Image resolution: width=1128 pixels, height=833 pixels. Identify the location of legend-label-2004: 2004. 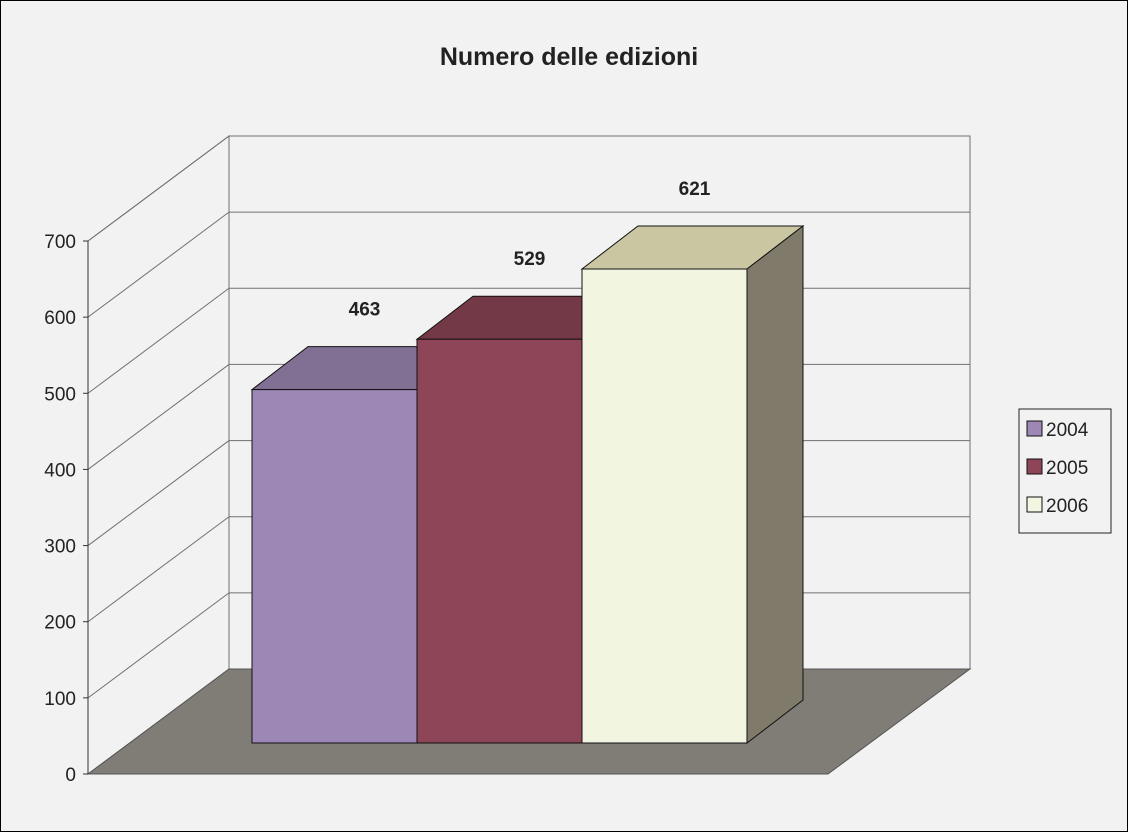
(1067, 430).